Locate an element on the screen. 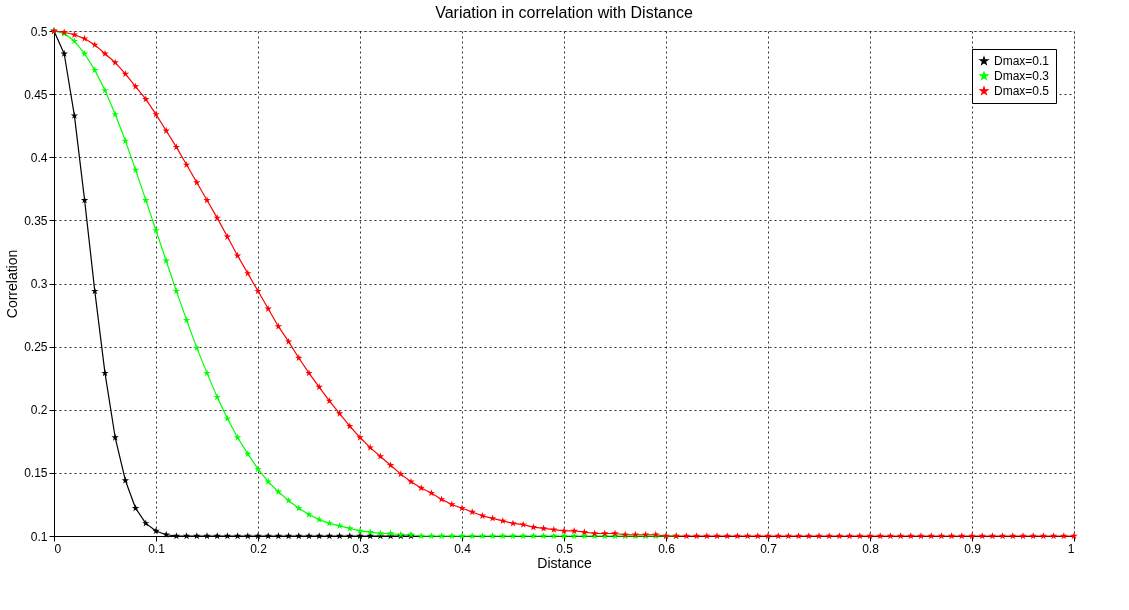  x-tick-label: 0.5 is located at coordinates (565, 548).